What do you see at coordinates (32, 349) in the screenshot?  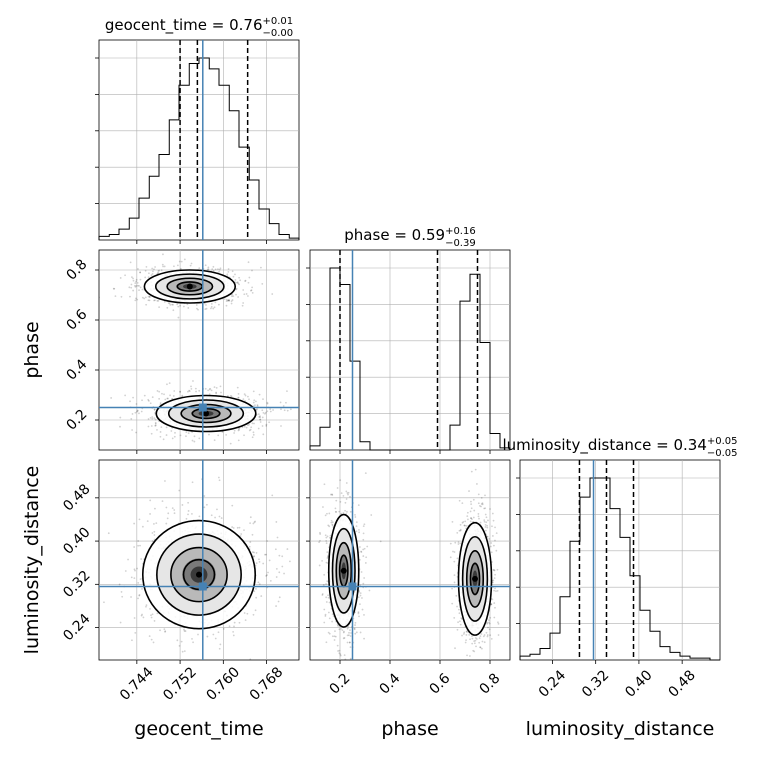 I see `y-axis-label-phase: phase` at bounding box center [32, 349].